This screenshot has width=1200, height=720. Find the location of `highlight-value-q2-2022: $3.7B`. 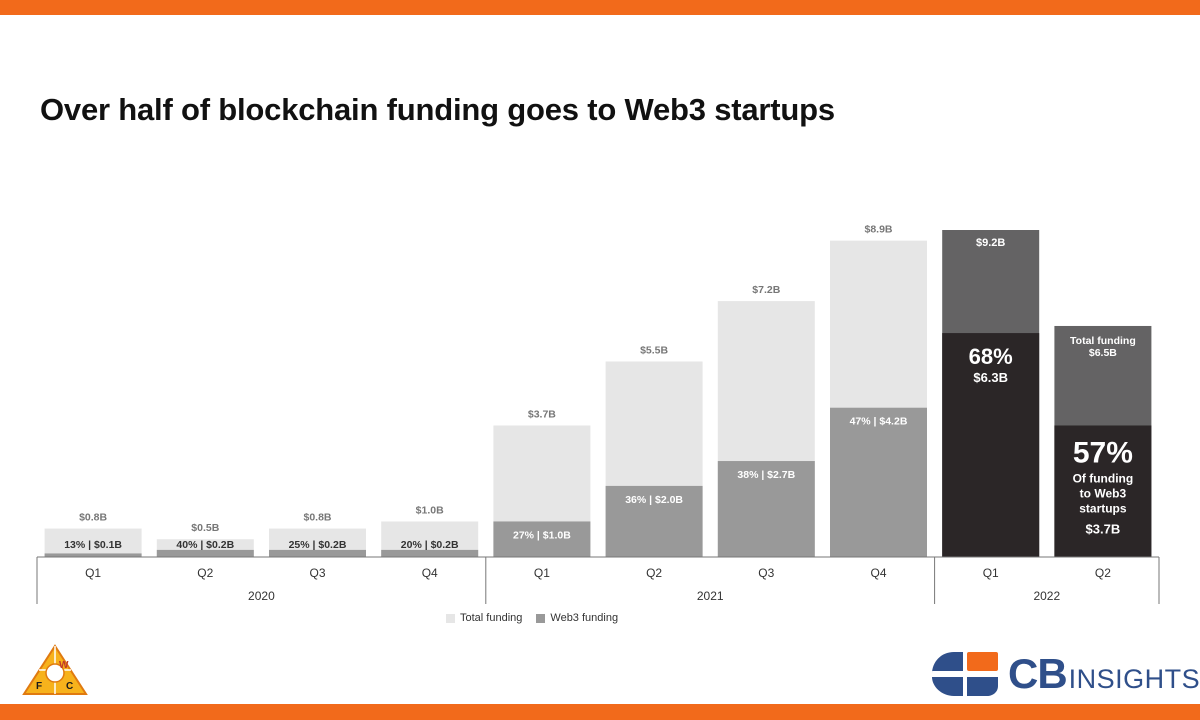

highlight-value-q2-2022: $3.7B is located at coordinates (1103, 528).